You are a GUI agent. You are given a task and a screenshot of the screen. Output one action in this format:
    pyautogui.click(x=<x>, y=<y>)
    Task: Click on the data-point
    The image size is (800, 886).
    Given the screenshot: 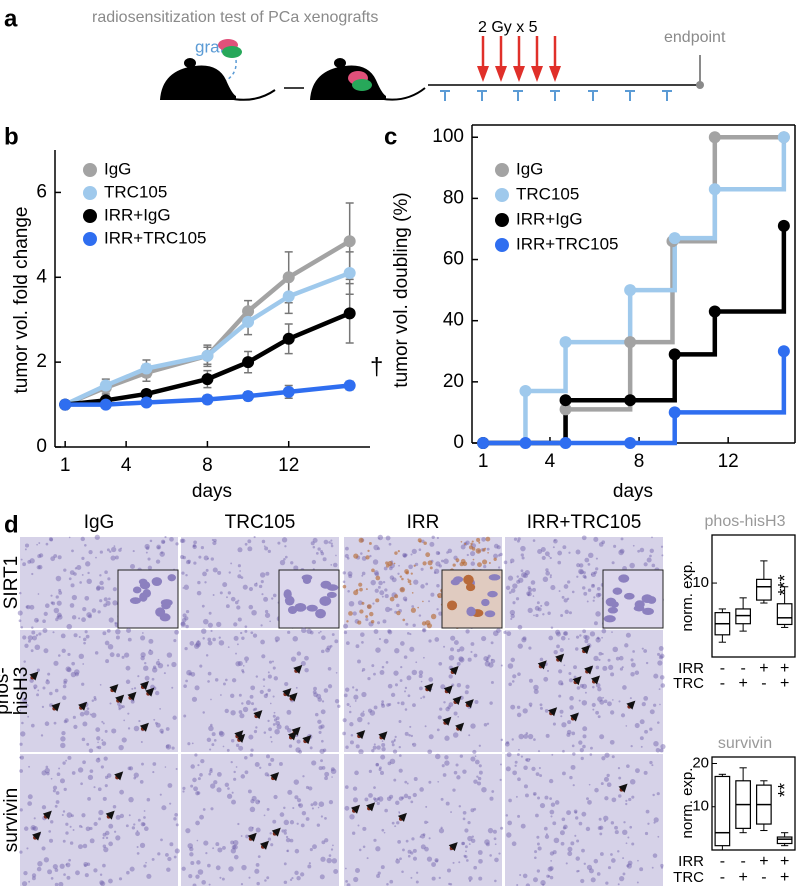 What is the action you would take?
    pyautogui.click(x=565, y=443)
    